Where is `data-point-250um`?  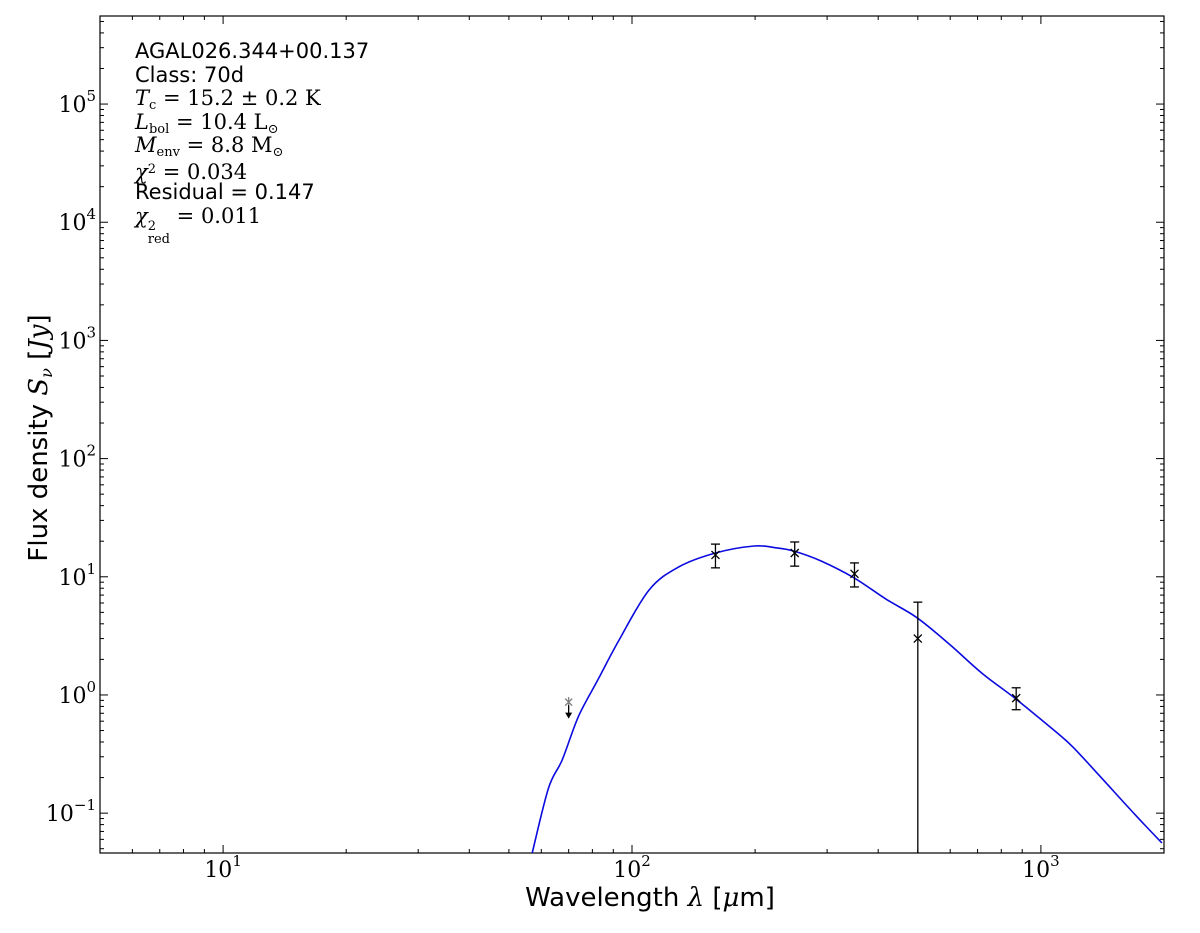
data-point-250um is located at coordinates (795, 554).